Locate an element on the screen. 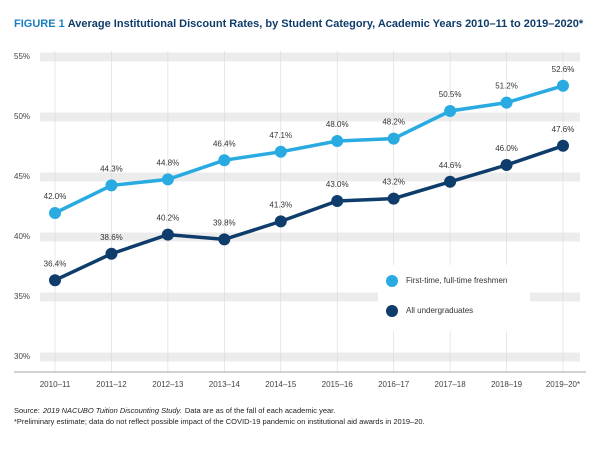 The width and height of the screenshot is (600, 454). x-tick-label: 2016–17 is located at coordinates (394, 384).